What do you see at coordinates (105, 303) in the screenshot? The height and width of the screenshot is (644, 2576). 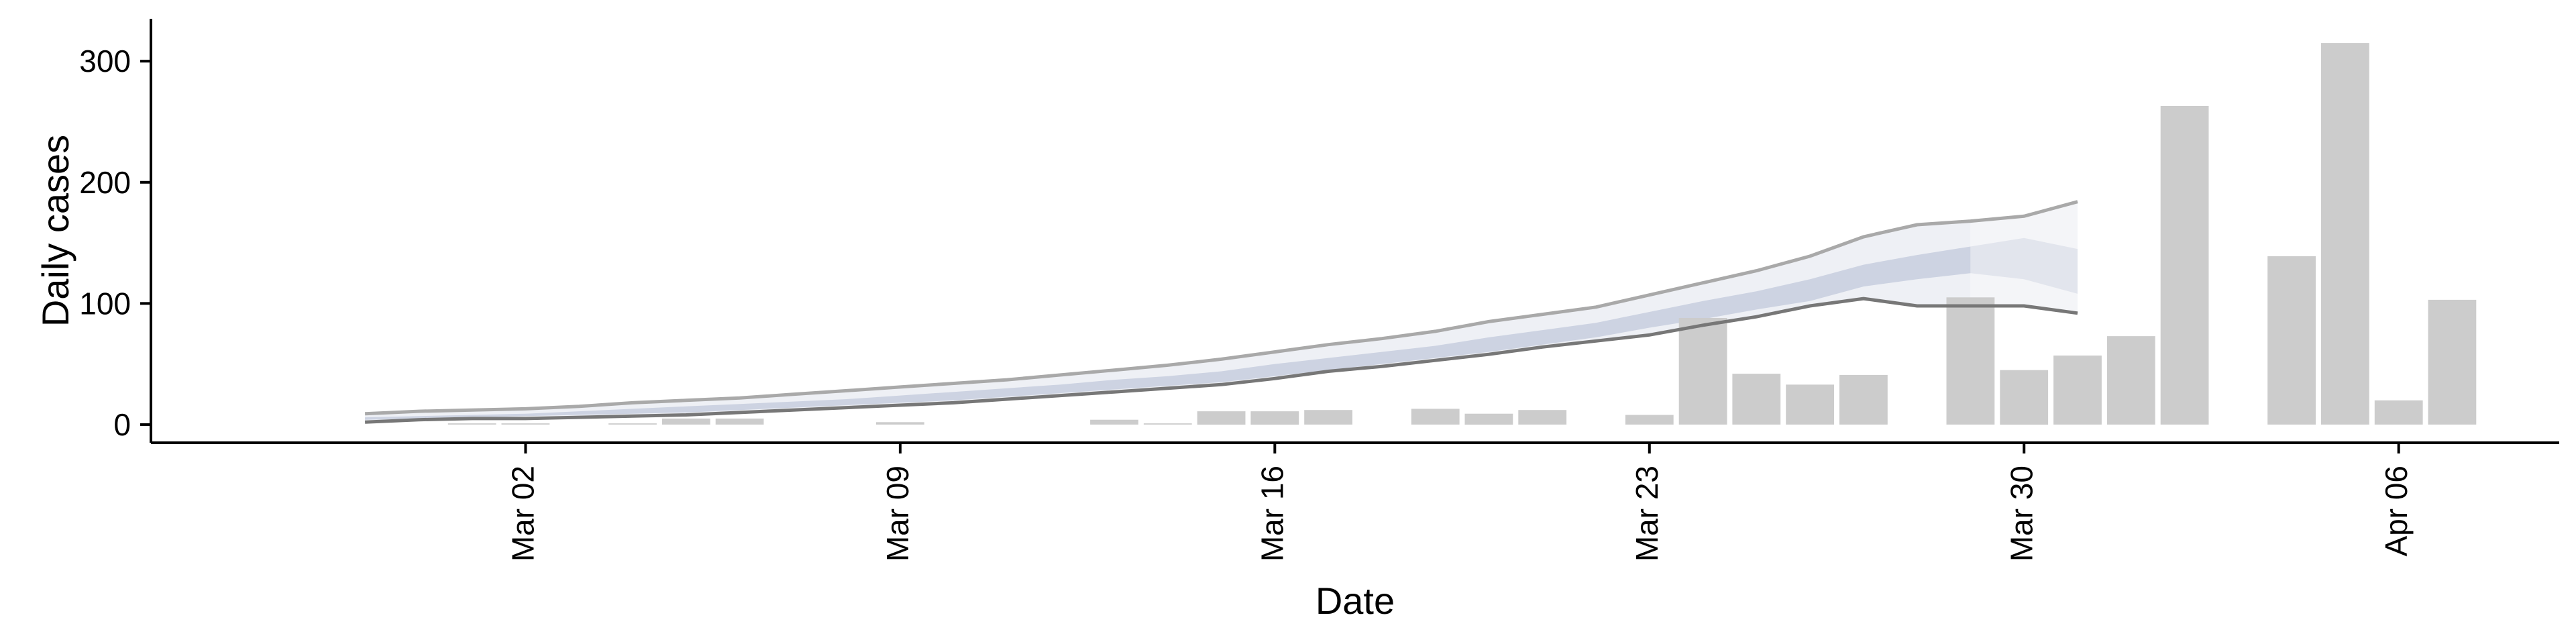 I see `y-tick-label-100: 100` at bounding box center [105, 303].